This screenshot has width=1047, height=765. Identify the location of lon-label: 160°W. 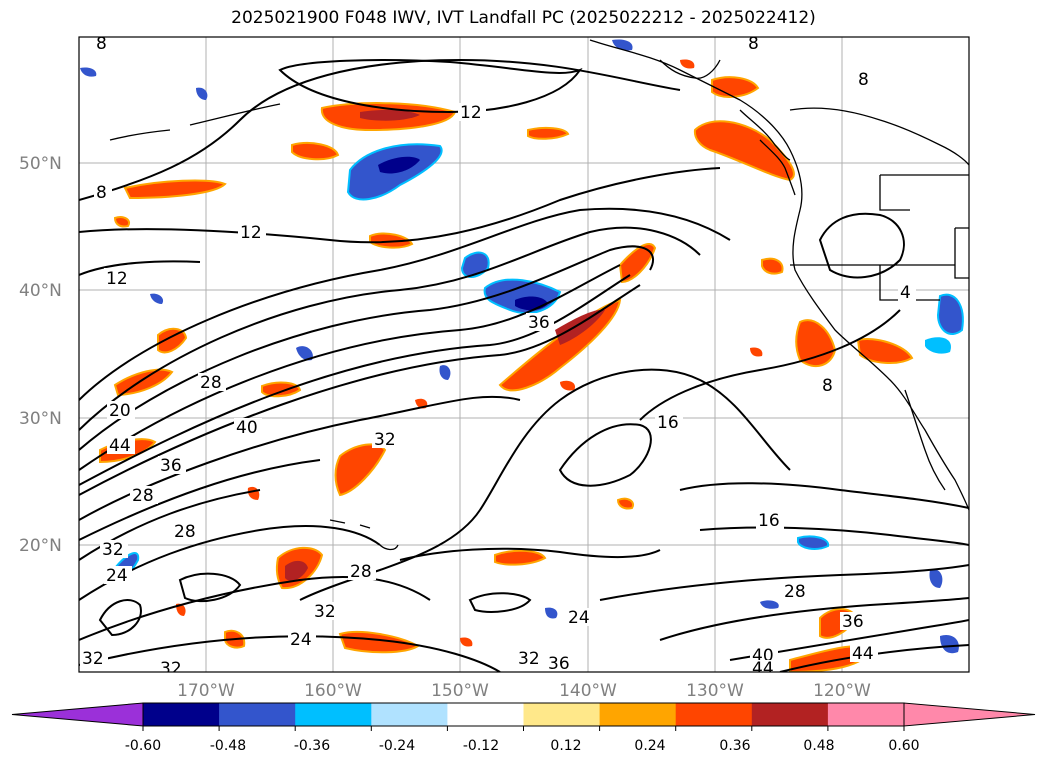
(333, 691).